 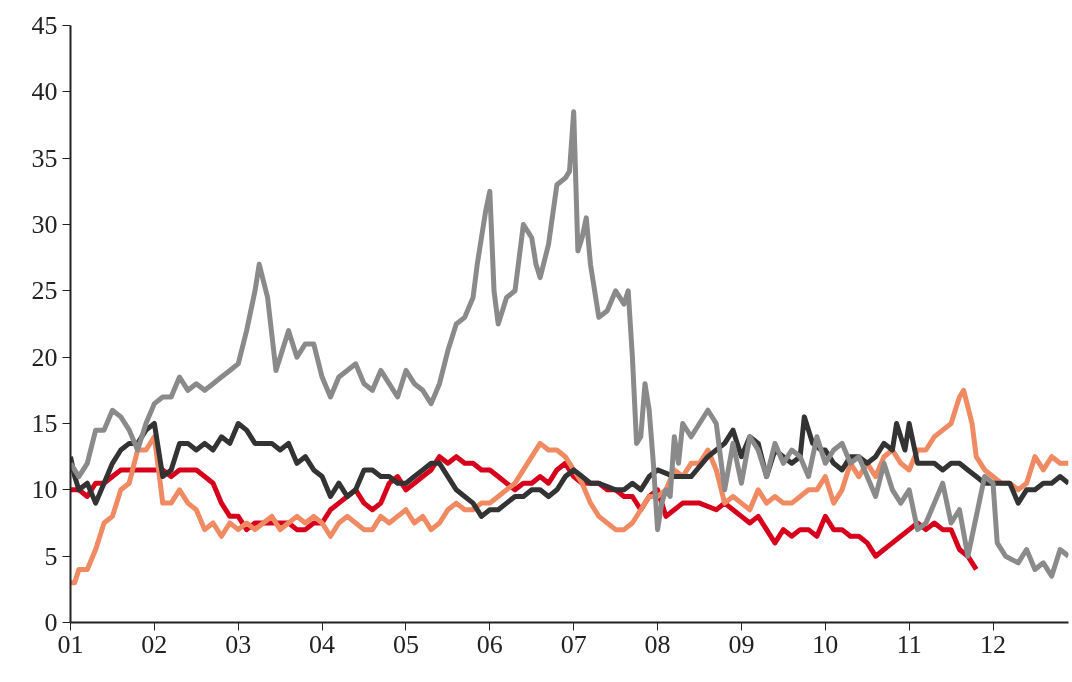 I want to click on y-tick-label: 25, so click(x=44, y=291).